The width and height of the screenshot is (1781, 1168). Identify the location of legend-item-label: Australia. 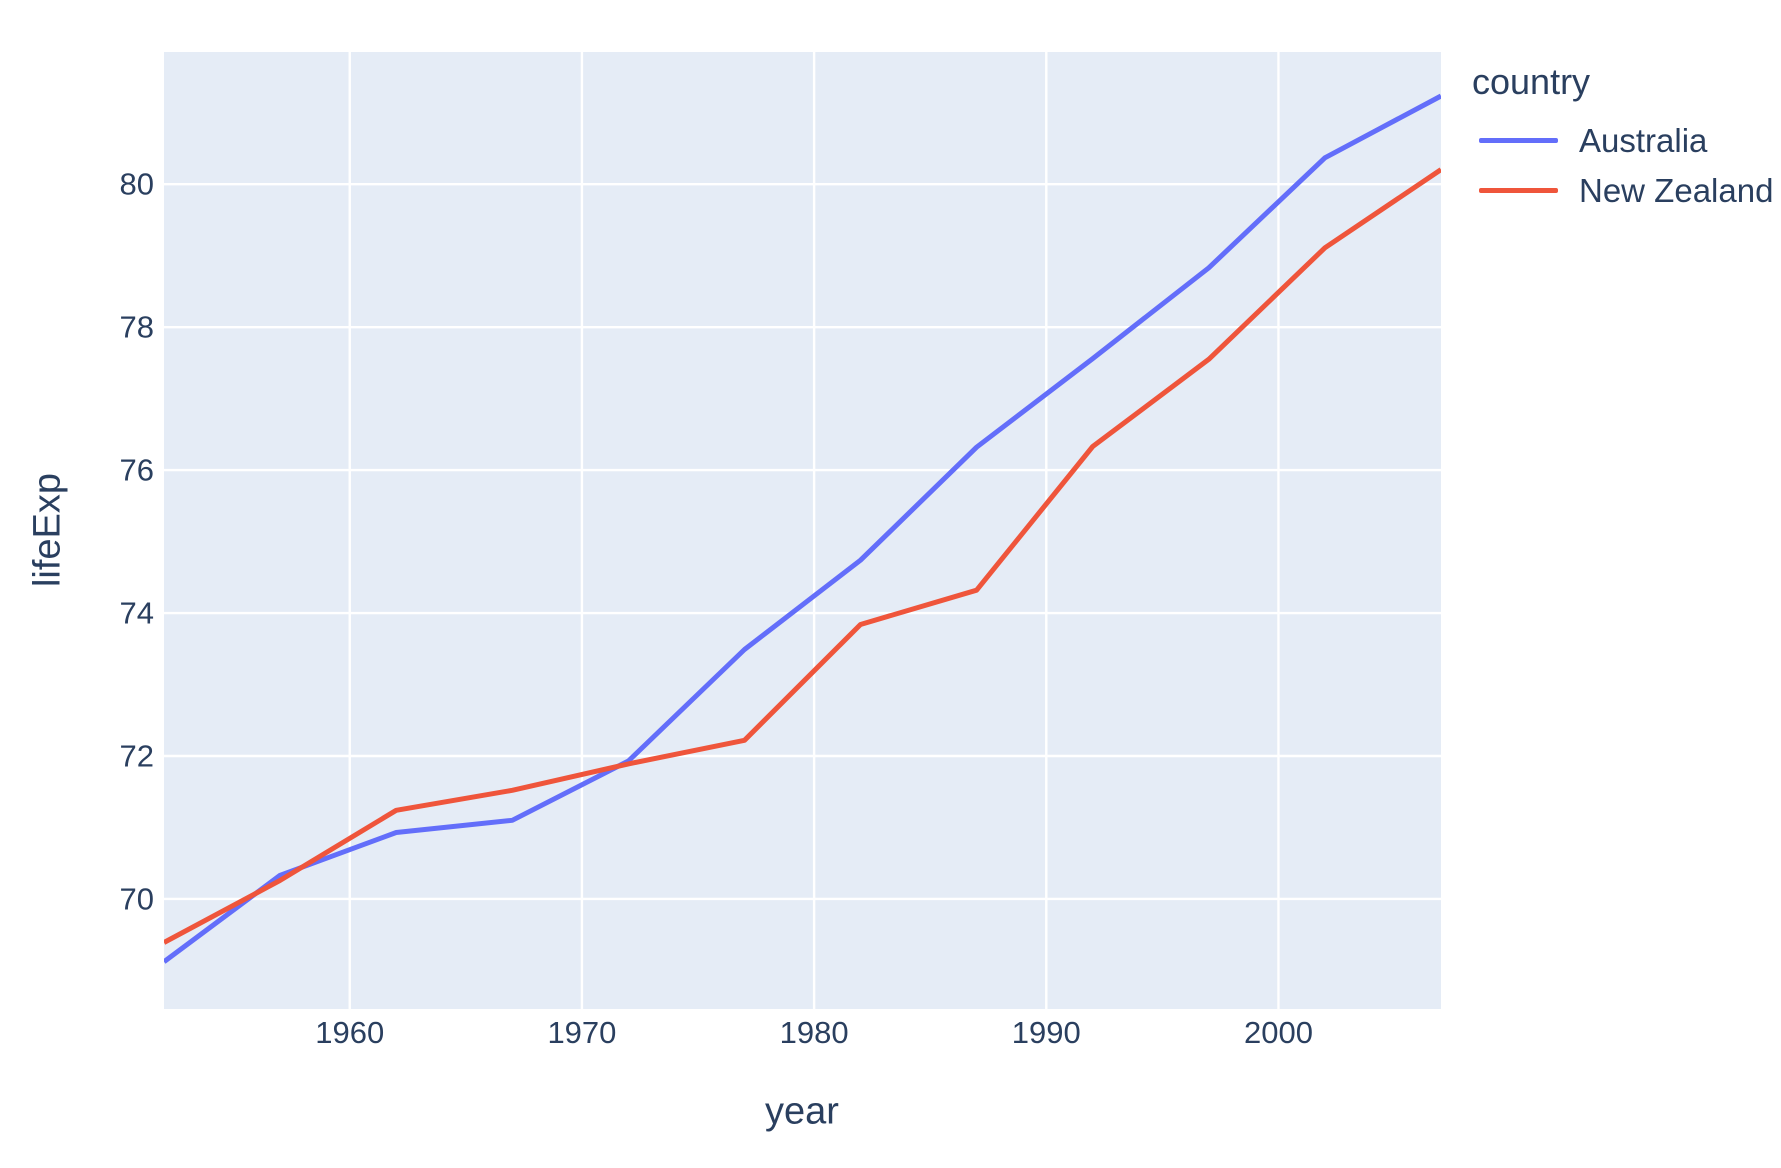
(1643, 140).